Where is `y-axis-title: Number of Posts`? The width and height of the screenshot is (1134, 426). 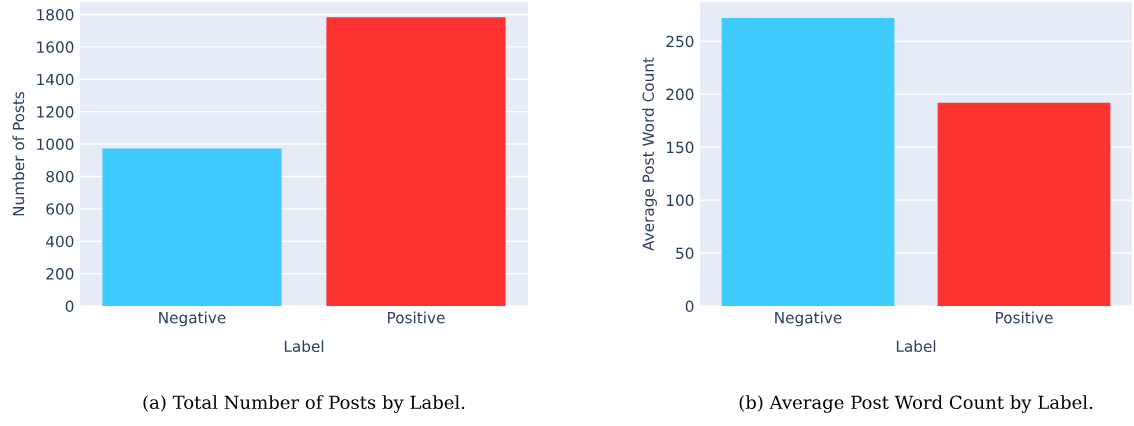 y-axis-title: Number of Posts is located at coordinates (18, 153).